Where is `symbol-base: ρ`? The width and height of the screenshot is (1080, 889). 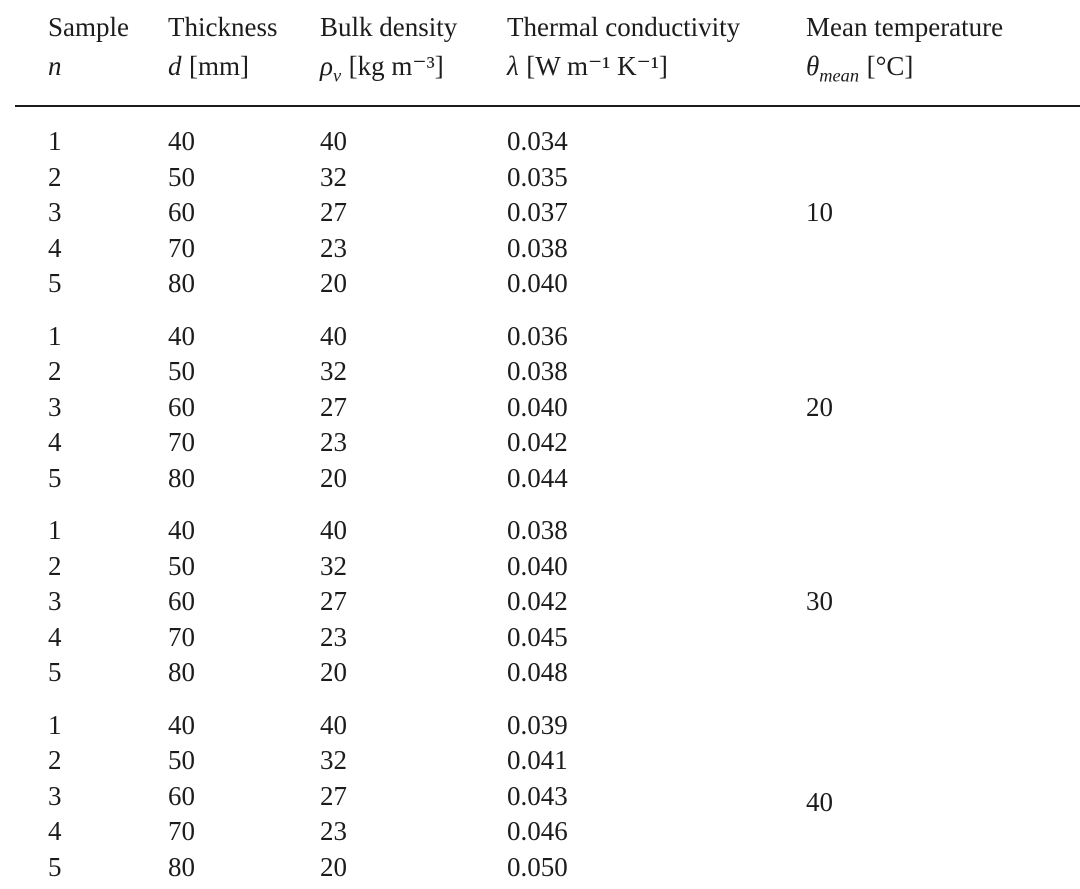 symbol-base: ρ is located at coordinates (326, 66).